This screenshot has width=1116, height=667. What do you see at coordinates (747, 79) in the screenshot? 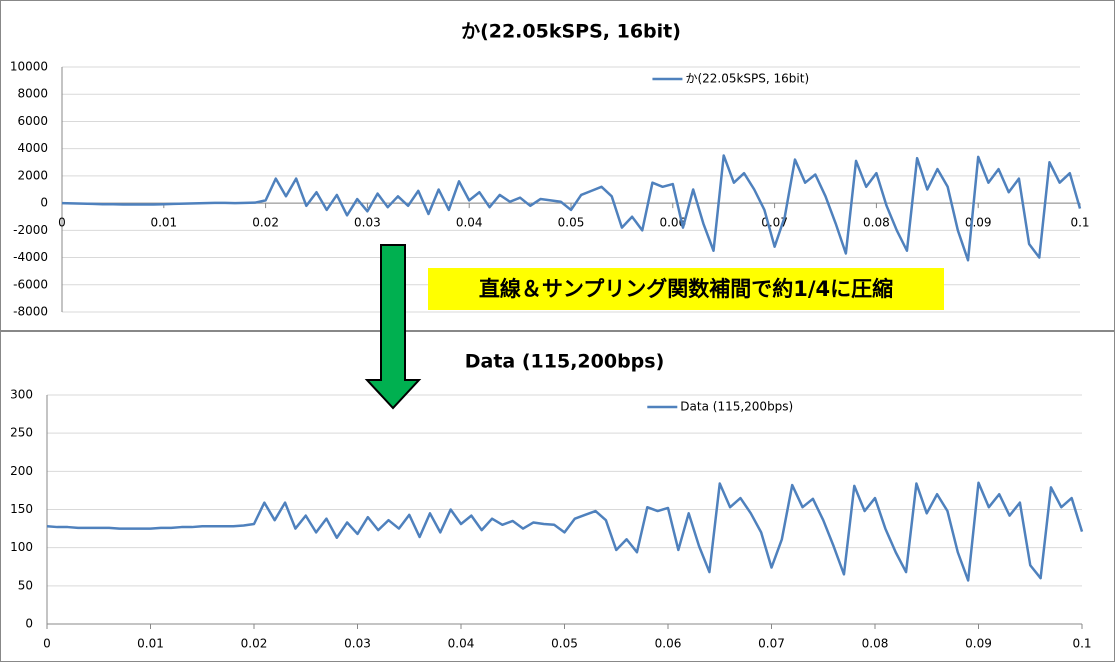
I see `legend-label: か(22.05kSPS, 16bit)` at bounding box center [747, 79].